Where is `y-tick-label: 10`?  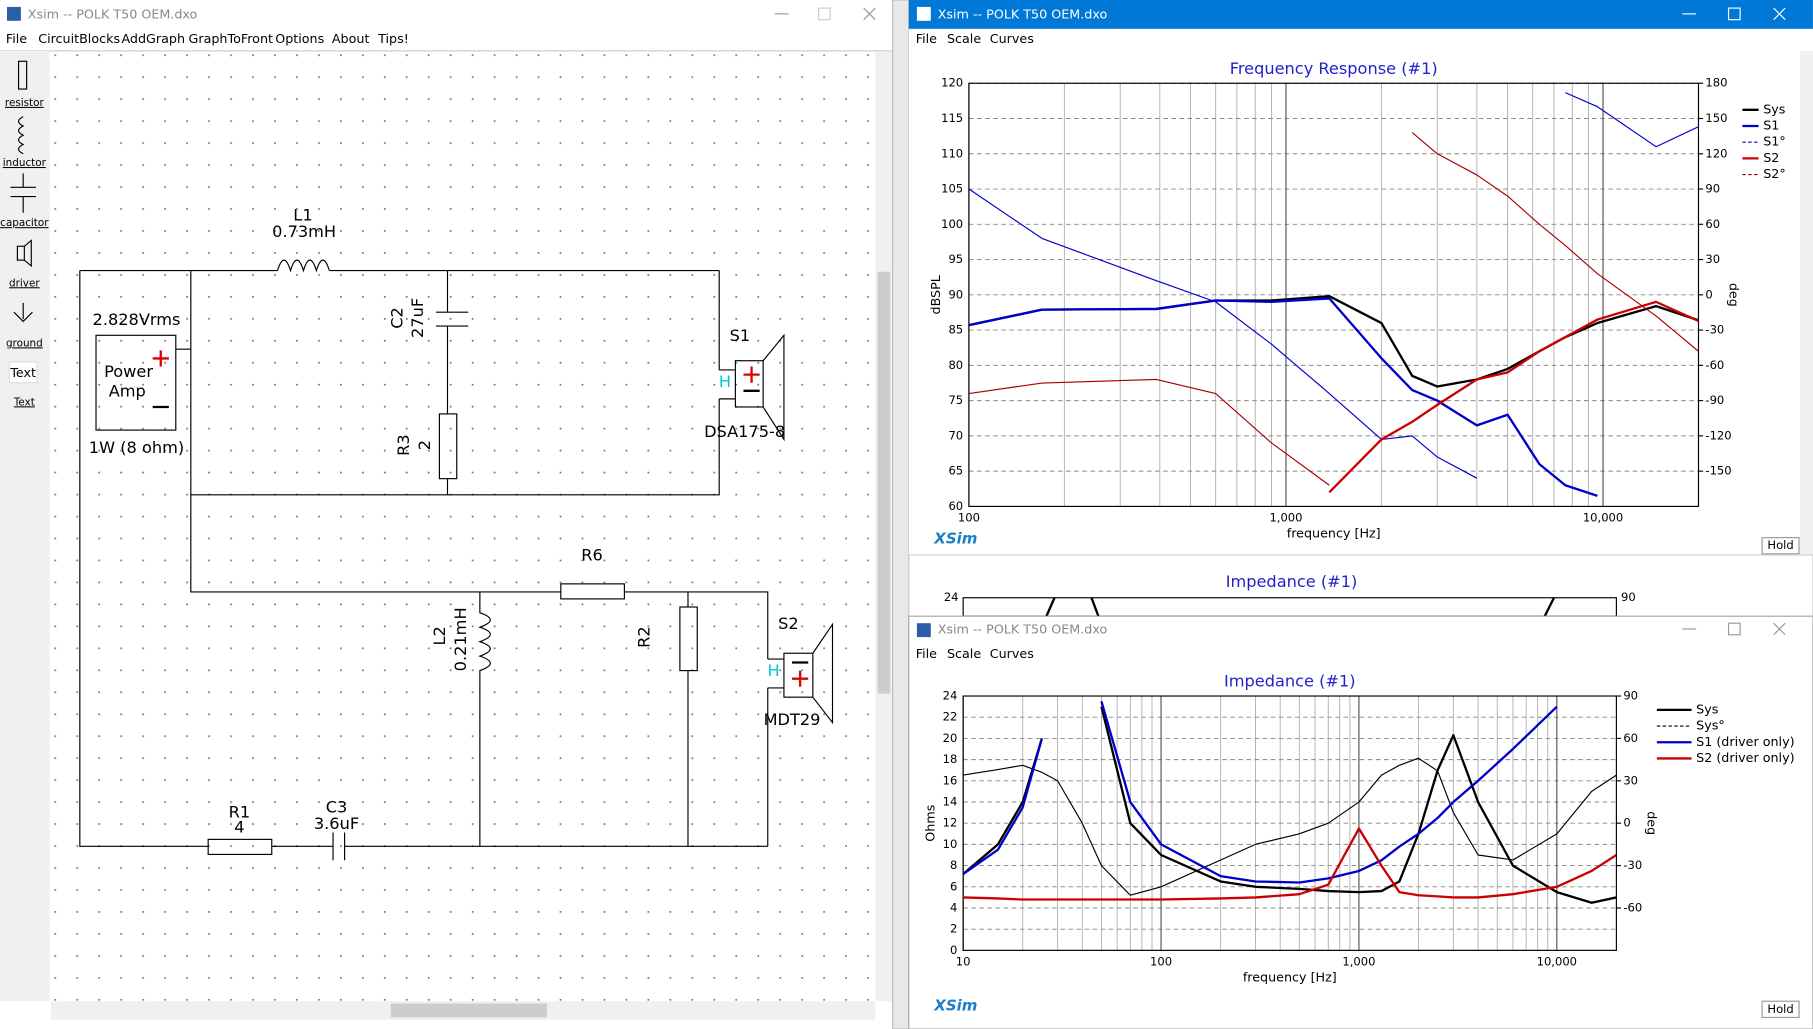
y-tick-label: 10 is located at coordinates (950, 844).